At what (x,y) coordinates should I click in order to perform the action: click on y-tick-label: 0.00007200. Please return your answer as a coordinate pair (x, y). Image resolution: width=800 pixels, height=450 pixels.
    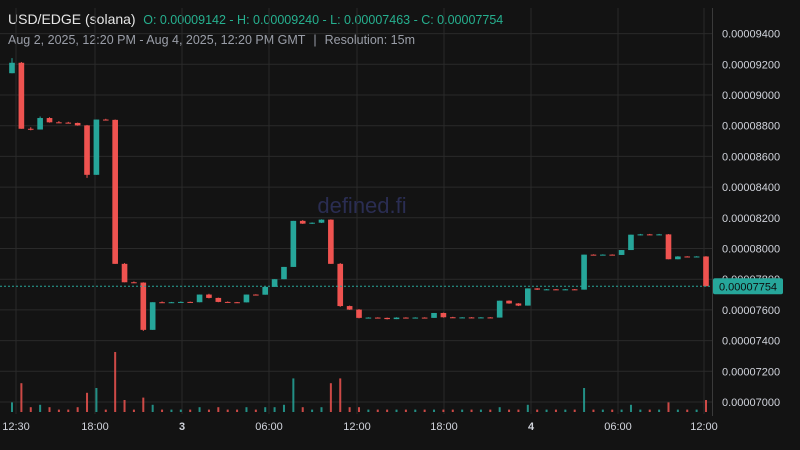
    Looking at the image, I should click on (751, 372).